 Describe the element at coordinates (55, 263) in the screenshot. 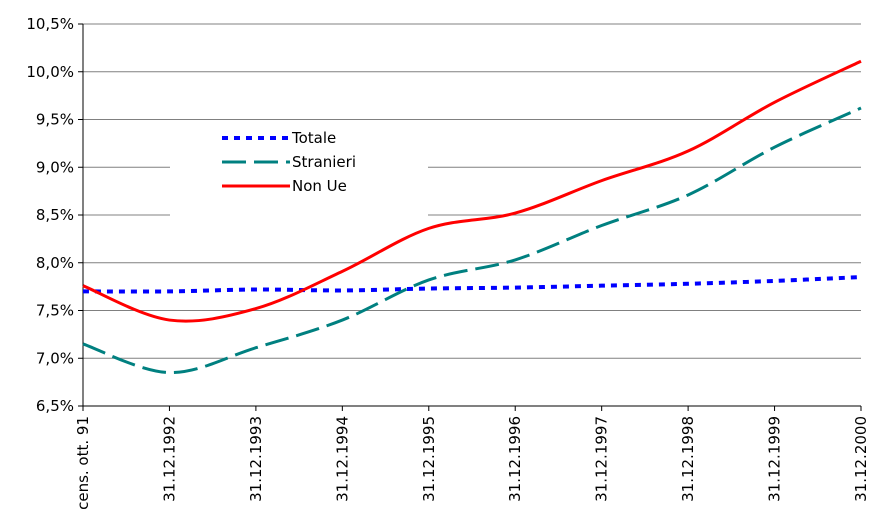

I see `y-tick-label: 8,0%` at that location.